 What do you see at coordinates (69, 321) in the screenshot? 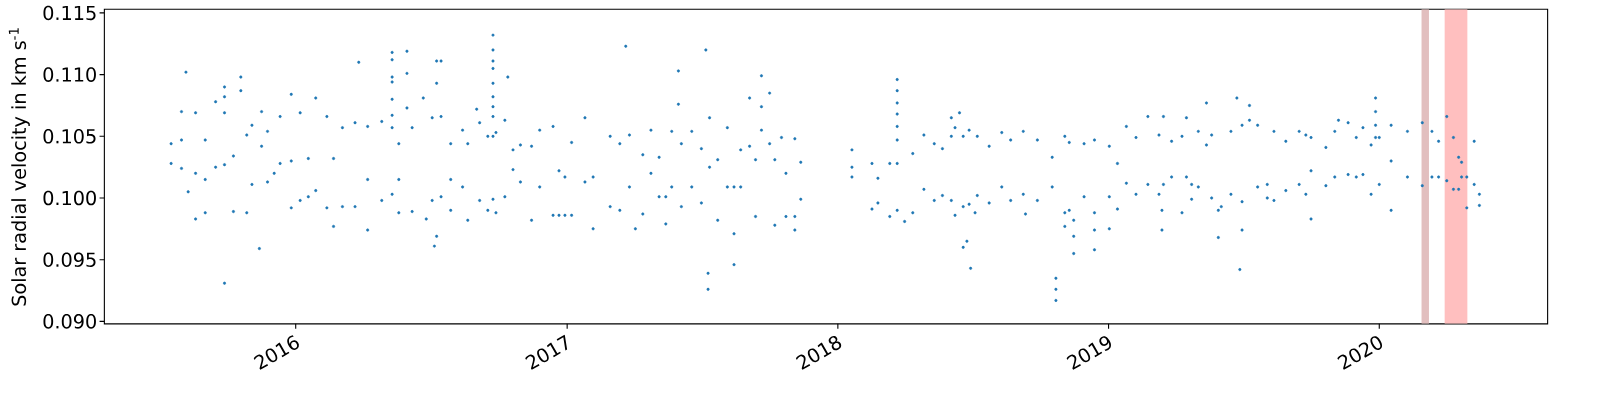
I see `y-tick-label: 0.090` at bounding box center [69, 321].